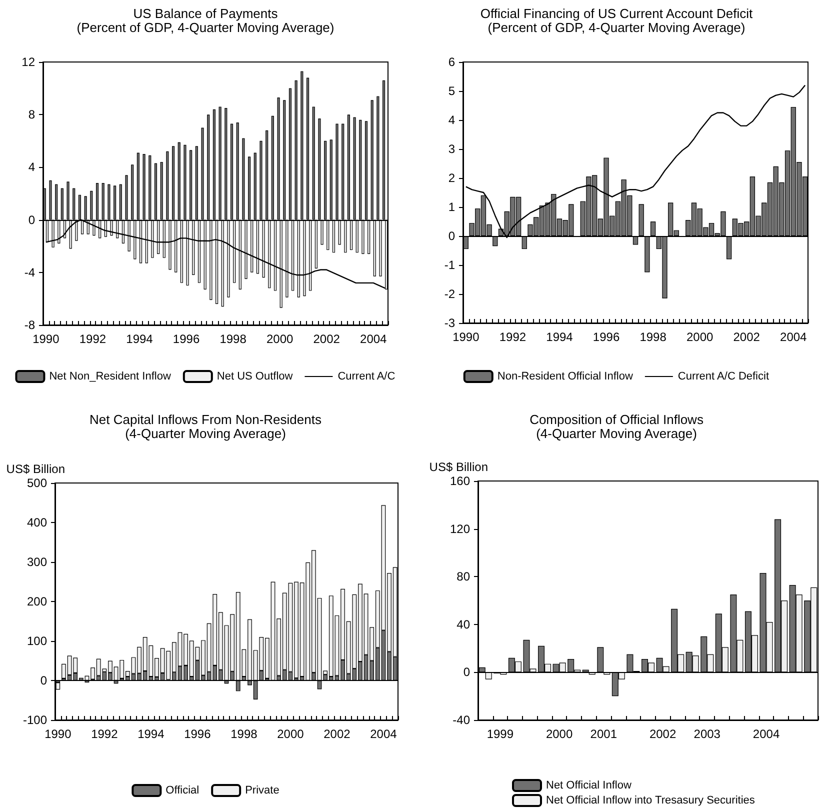  What do you see at coordinates (32, 115) in the screenshot?
I see `y-tick-label: 8` at bounding box center [32, 115].